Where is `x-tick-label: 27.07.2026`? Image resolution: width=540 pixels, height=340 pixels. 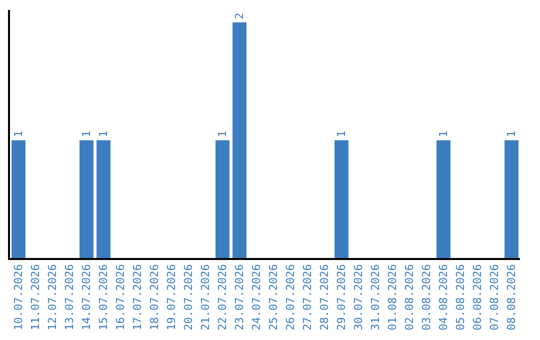 x-tick-label: 27.07.2026 is located at coordinates (307, 297).